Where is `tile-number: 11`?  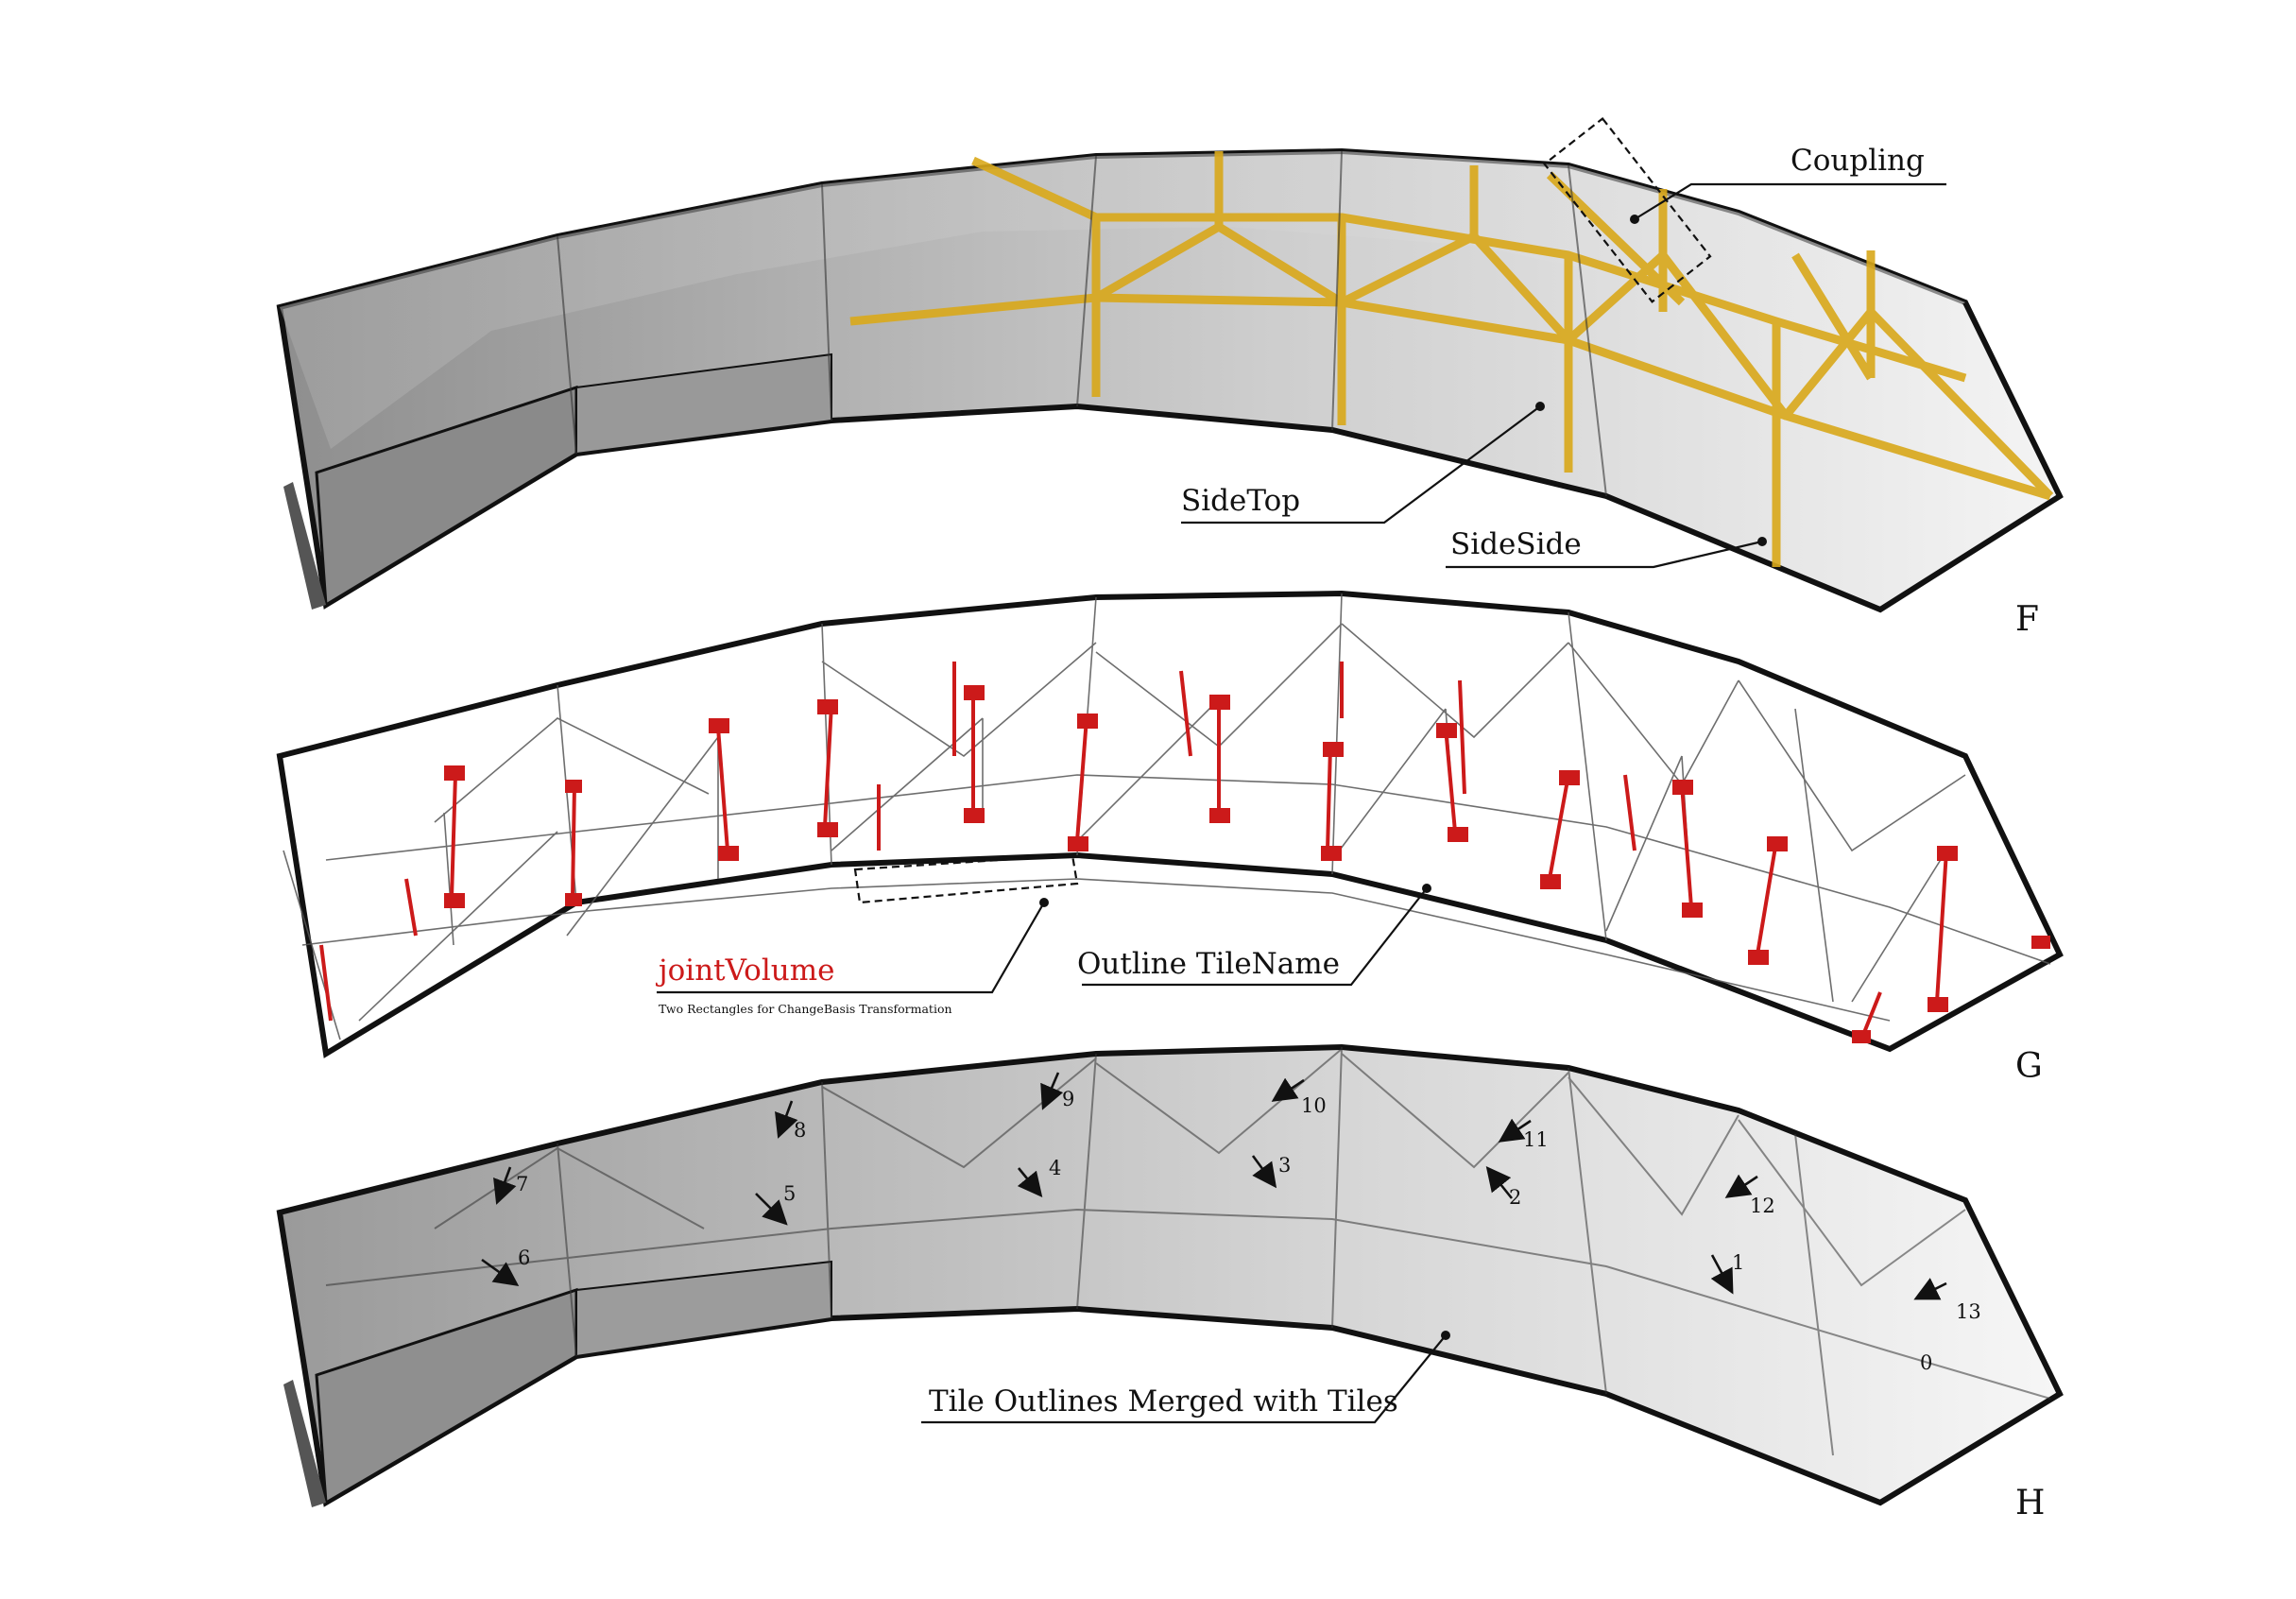 tile-number: 11 is located at coordinates (1536, 1140).